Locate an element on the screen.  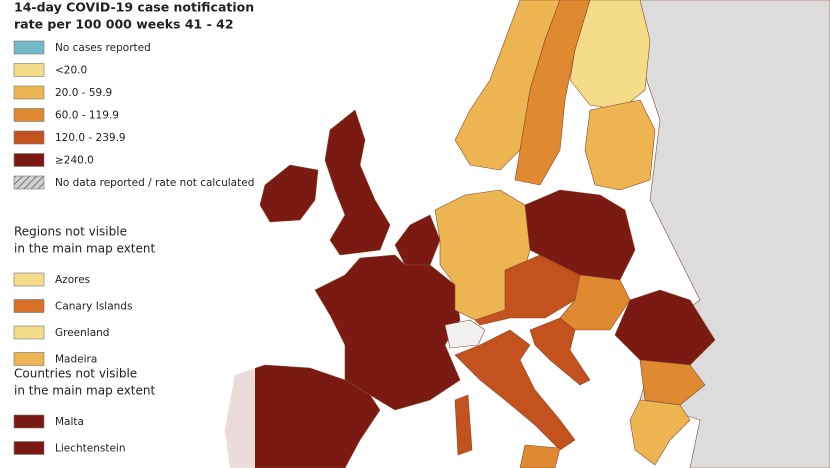
countries-item-label: Liechtenstein is located at coordinates (90, 449).